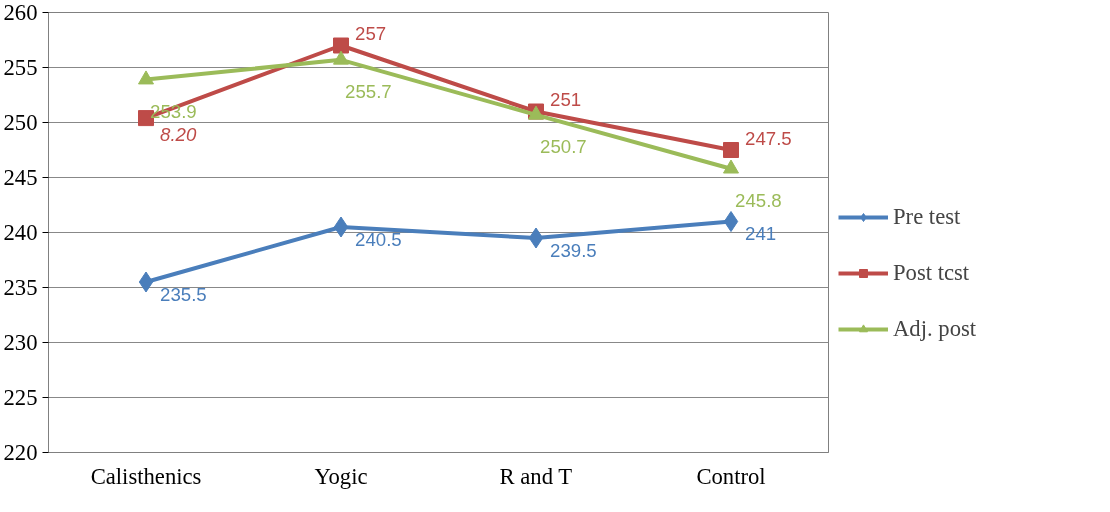 The height and width of the screenshot is (512, 1110). Describe the element at coordinates (927, 217) in the screenshot. I see `legend-label: Pre test` at that location.